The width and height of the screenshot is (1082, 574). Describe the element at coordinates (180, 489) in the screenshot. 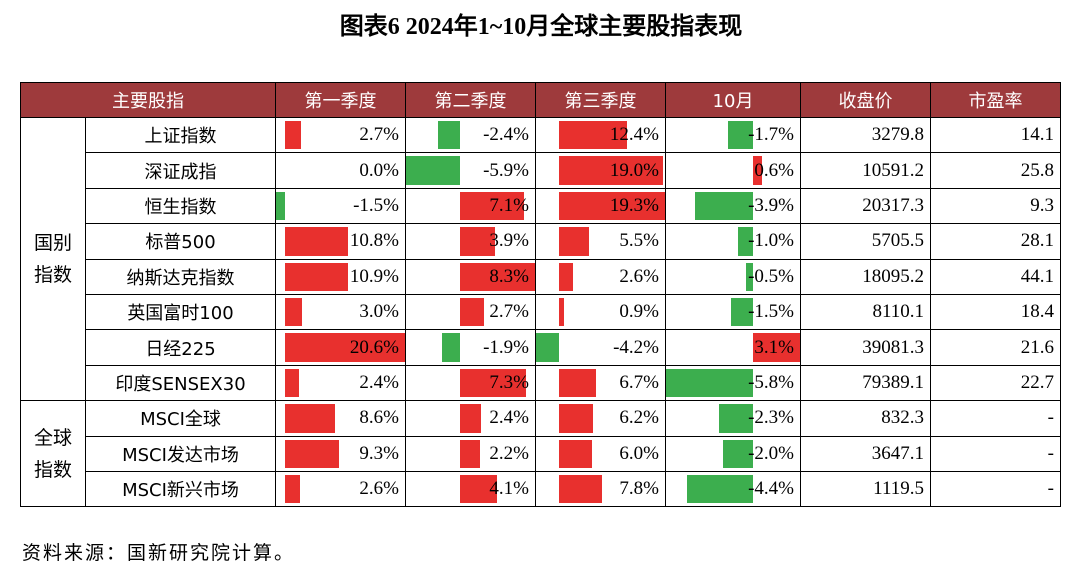

I see `index-name: MSCI新兴市场` at that location.